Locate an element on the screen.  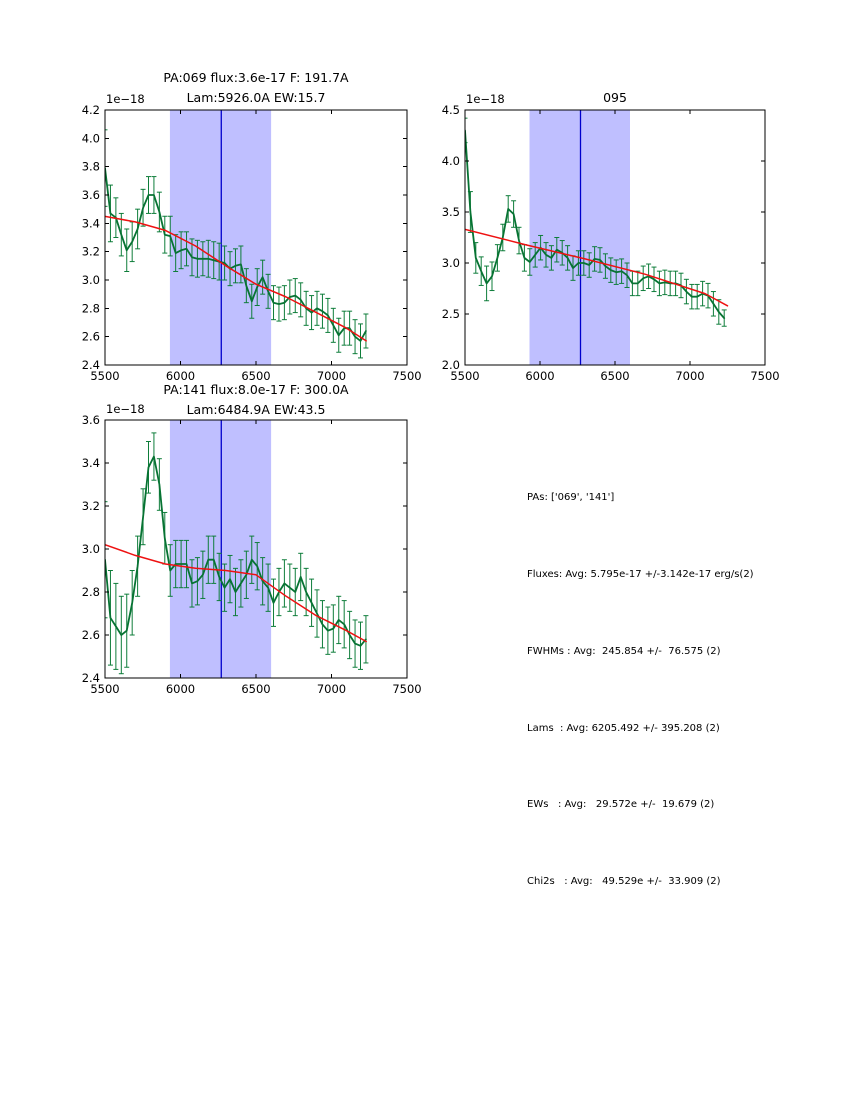
y-tick-label: 4.5 is located at coordinates (451, 110).